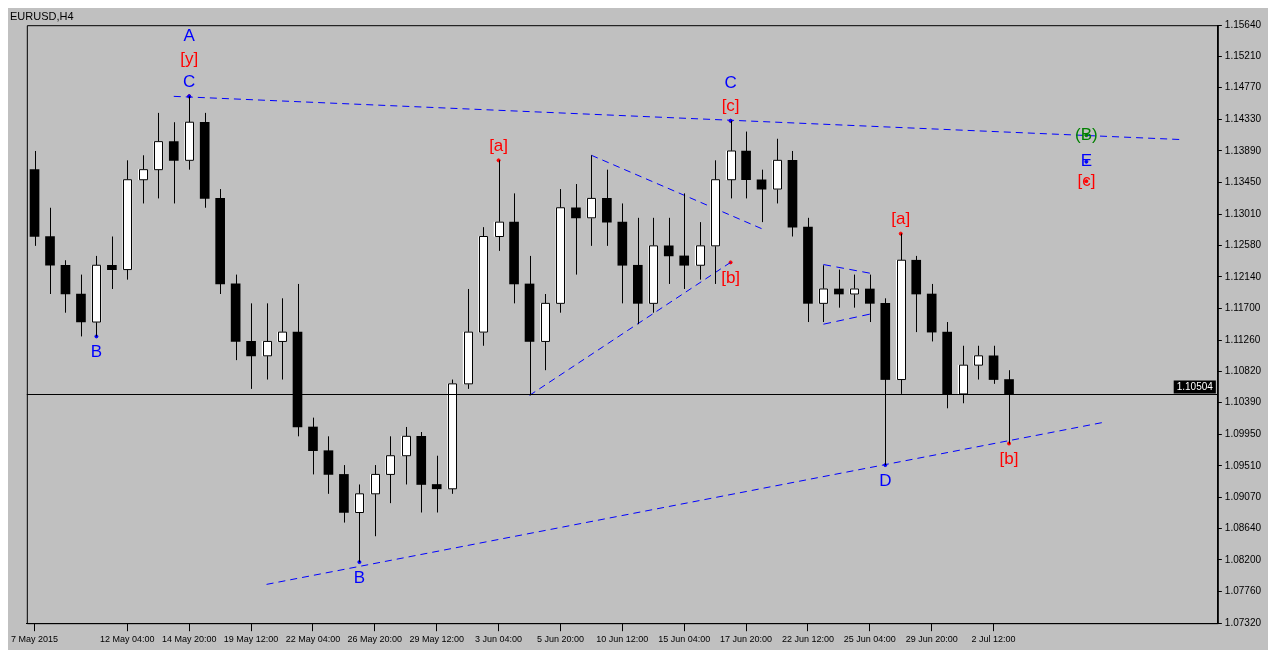  I want to click on x-tick-label: 19 May 12:00, so click(251, 639).